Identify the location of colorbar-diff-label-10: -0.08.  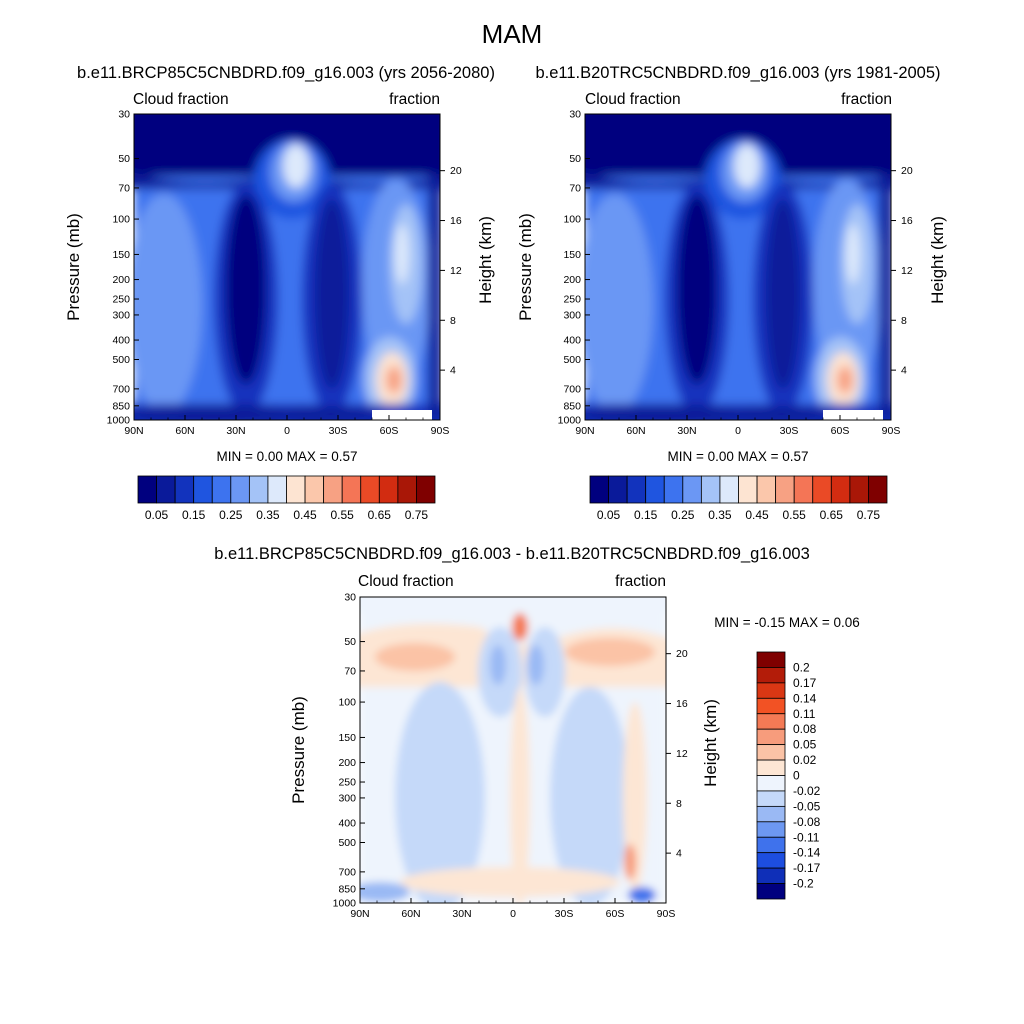
(807, 822).